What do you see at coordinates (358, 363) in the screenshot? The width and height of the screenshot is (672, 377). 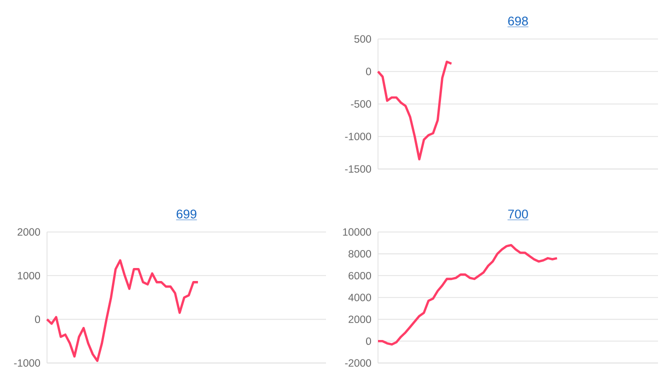 I see `y-tick-label: -2000` at bounding box center [358, 363].